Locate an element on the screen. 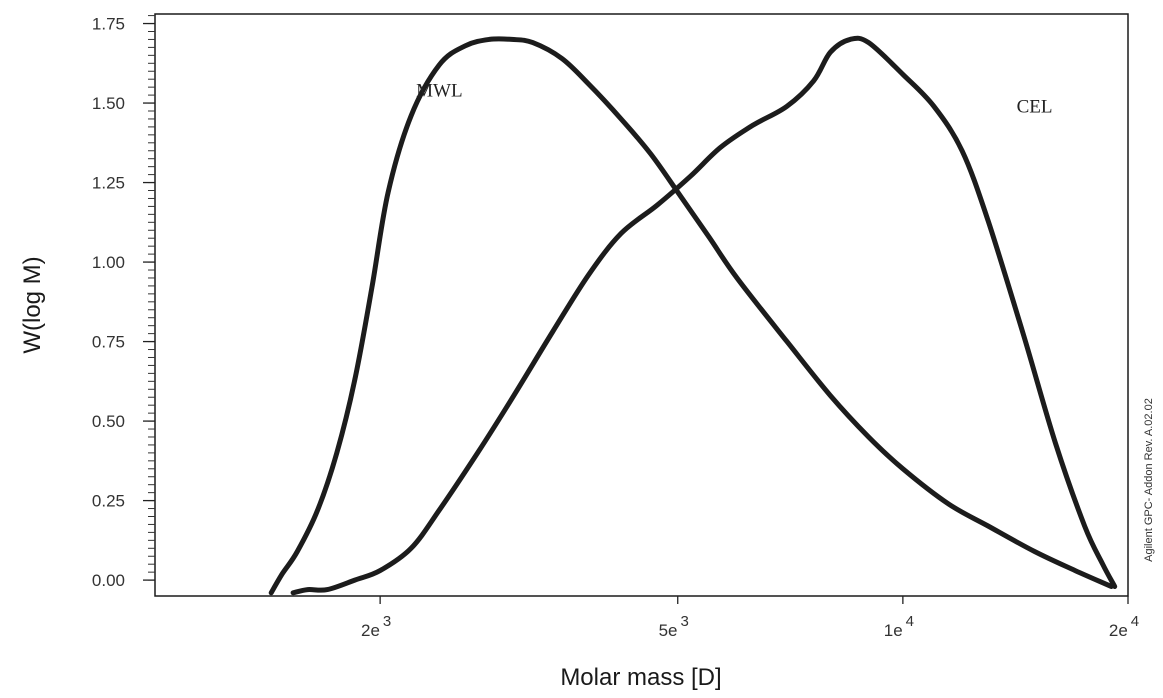 Image resolution: width=1163 pixels, height=698 pixels. x-tick-label: 2e 4 is located at coordinates (1124, 626).